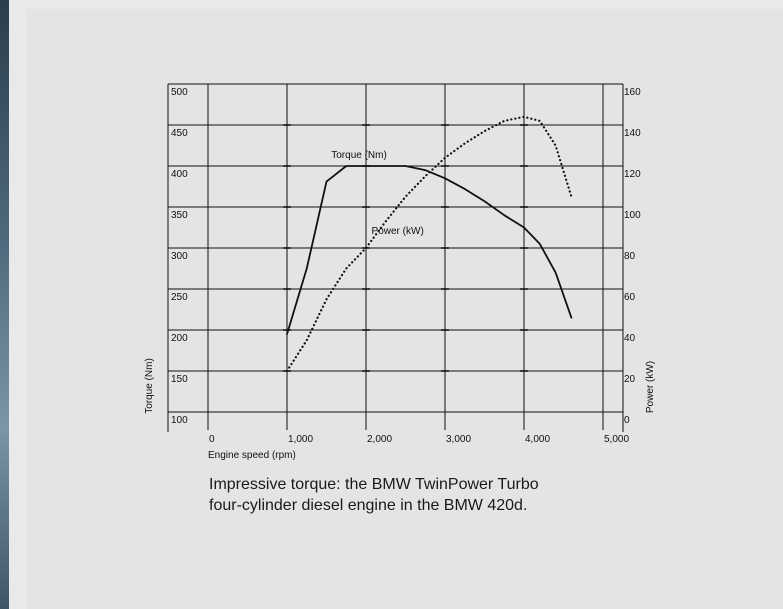  I want to click on right-axis-title: Power (kW), so click(650, 387).